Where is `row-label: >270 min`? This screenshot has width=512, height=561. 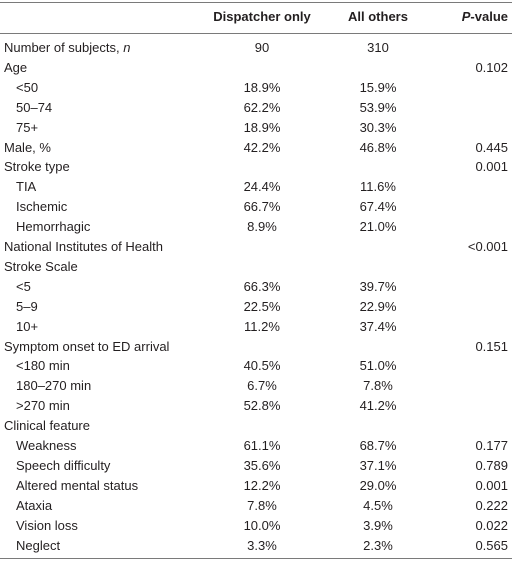
row-label: >270 min is located at coordinates (43, 406).